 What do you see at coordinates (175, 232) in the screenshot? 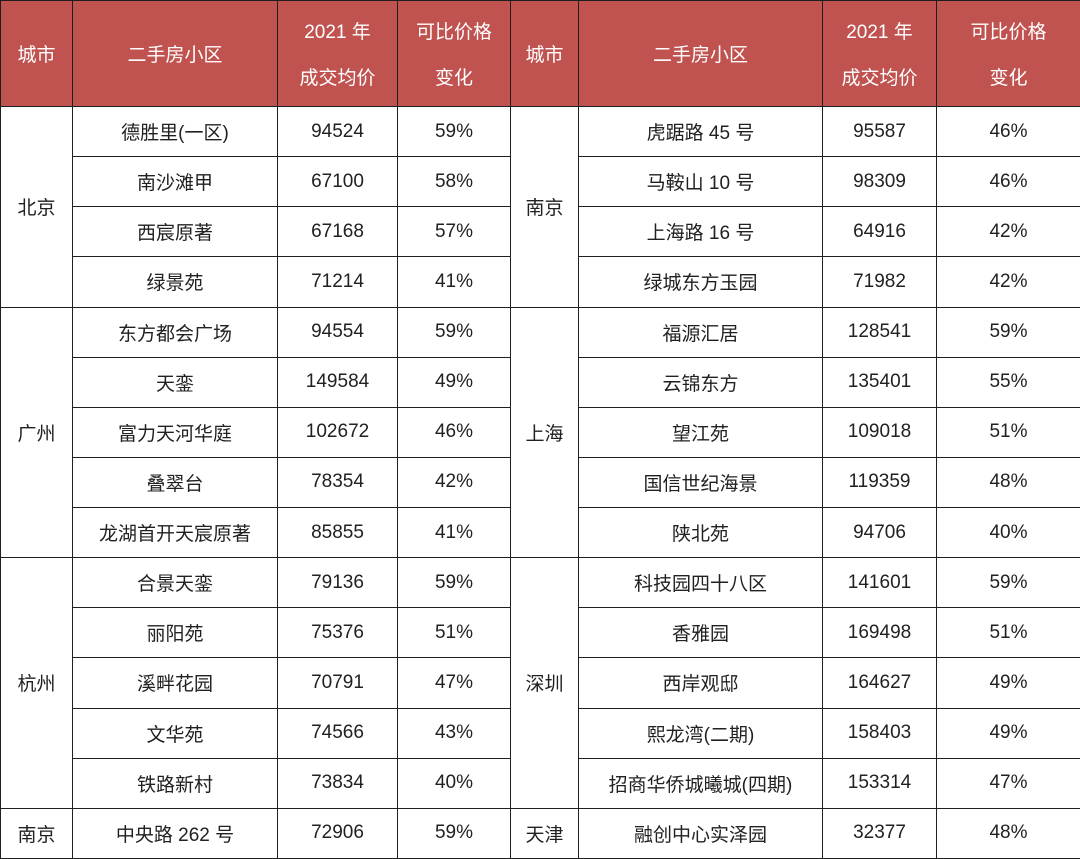
I see `community-cell: 西宸原著` at bounding box center [175, 232].